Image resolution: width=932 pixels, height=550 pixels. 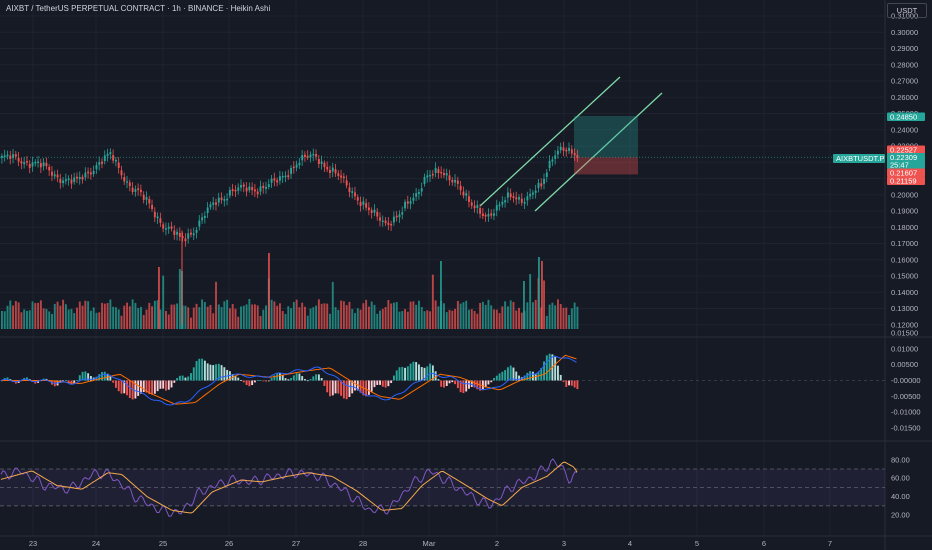 What do you see at coordinates (606, 136) in the screenshot?
I see `position-profit-zone` at bounding box center [606, 136].